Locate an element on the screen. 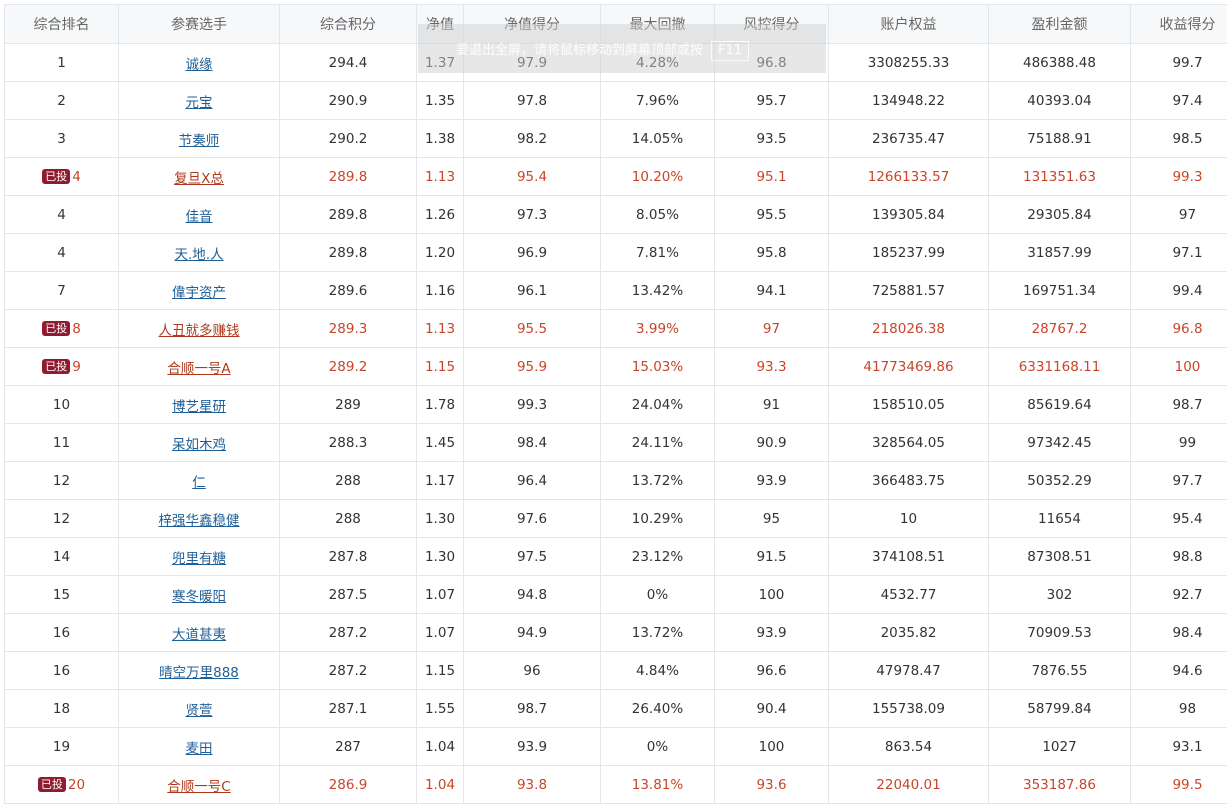 Image resolution: width=1227 pixels, height=808 pixels. cell-max-drawdown: 0% is located at coordinates (657, 594).